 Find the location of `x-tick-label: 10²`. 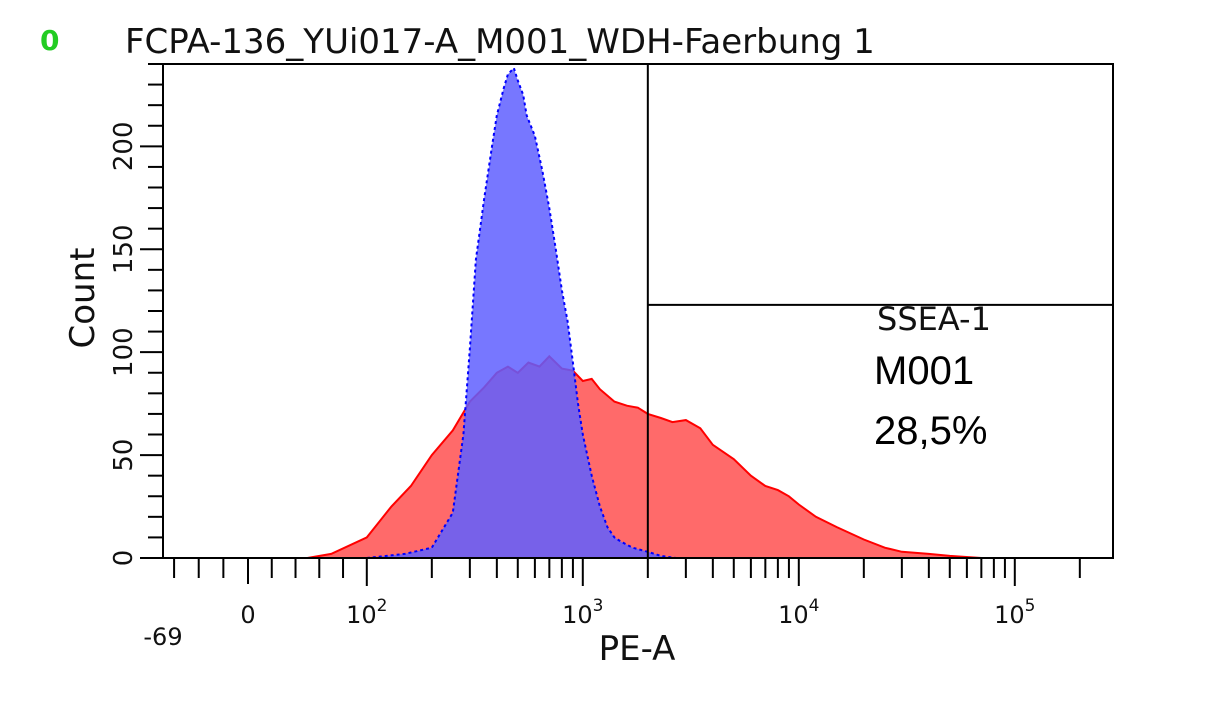

x-tick-label: 10² is located at coordinates (366, 612).